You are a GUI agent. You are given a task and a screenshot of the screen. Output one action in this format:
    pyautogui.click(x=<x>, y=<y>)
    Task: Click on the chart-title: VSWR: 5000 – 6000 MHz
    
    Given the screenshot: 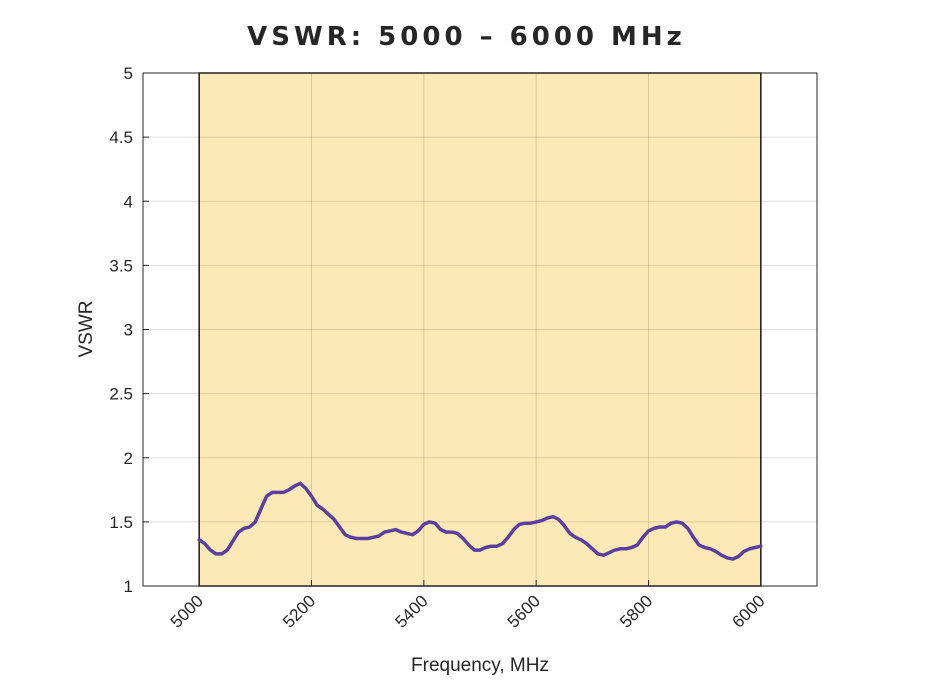 What is the action you would take?
    pyautogui.click(x=466, y=37)
    